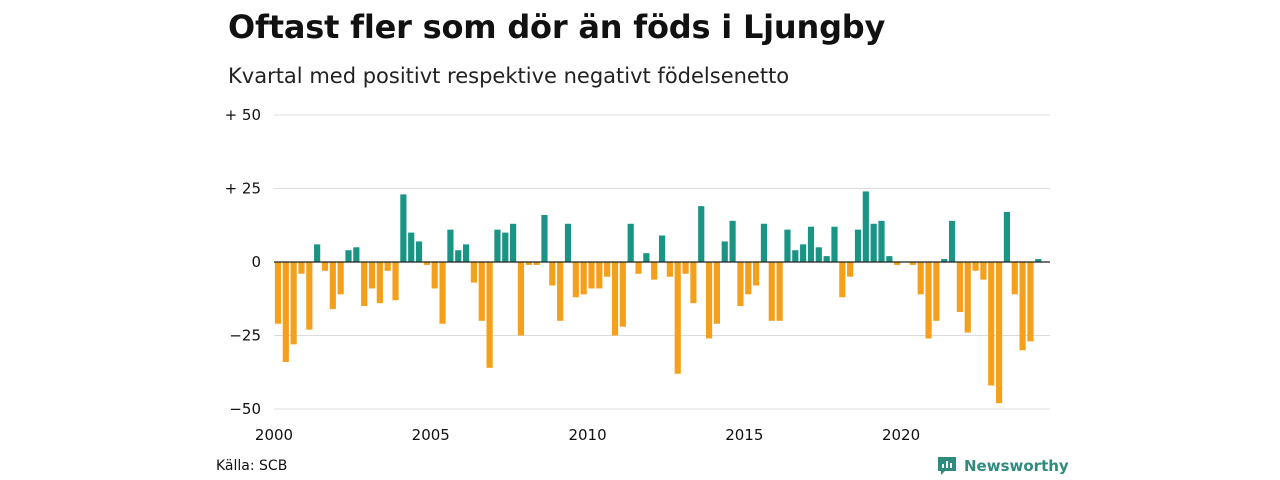  I want to click on y-tick-label: + 25, so click(243, 189).